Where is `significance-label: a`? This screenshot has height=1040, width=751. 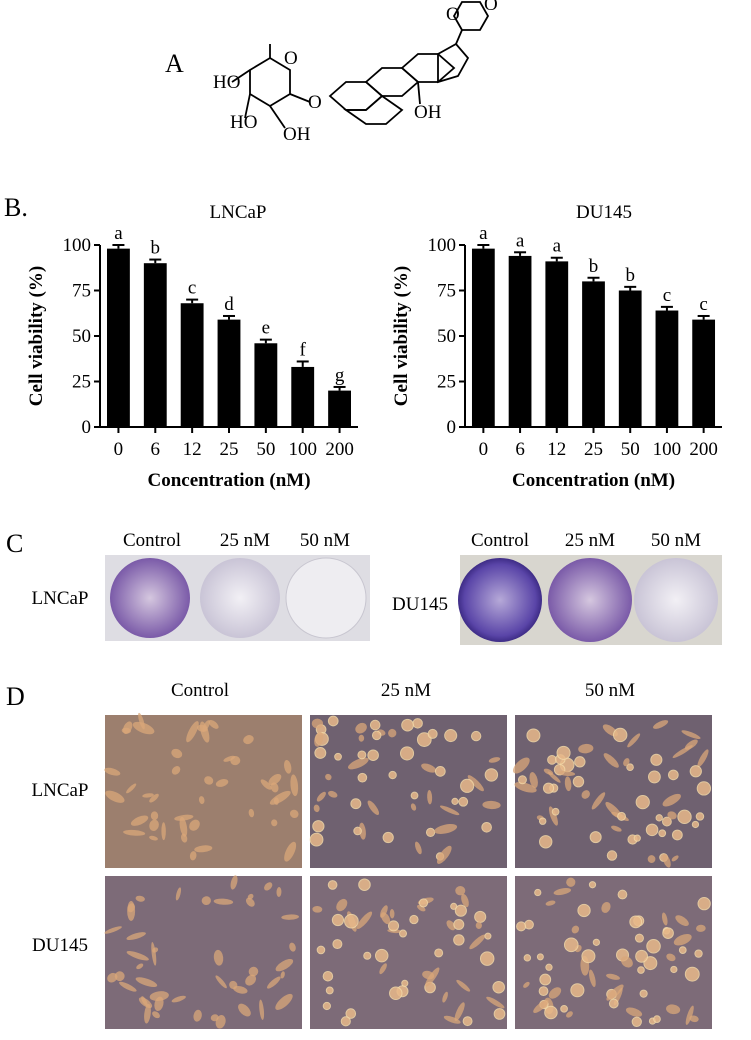 significance-label: a is located at coordinates (483, 233).